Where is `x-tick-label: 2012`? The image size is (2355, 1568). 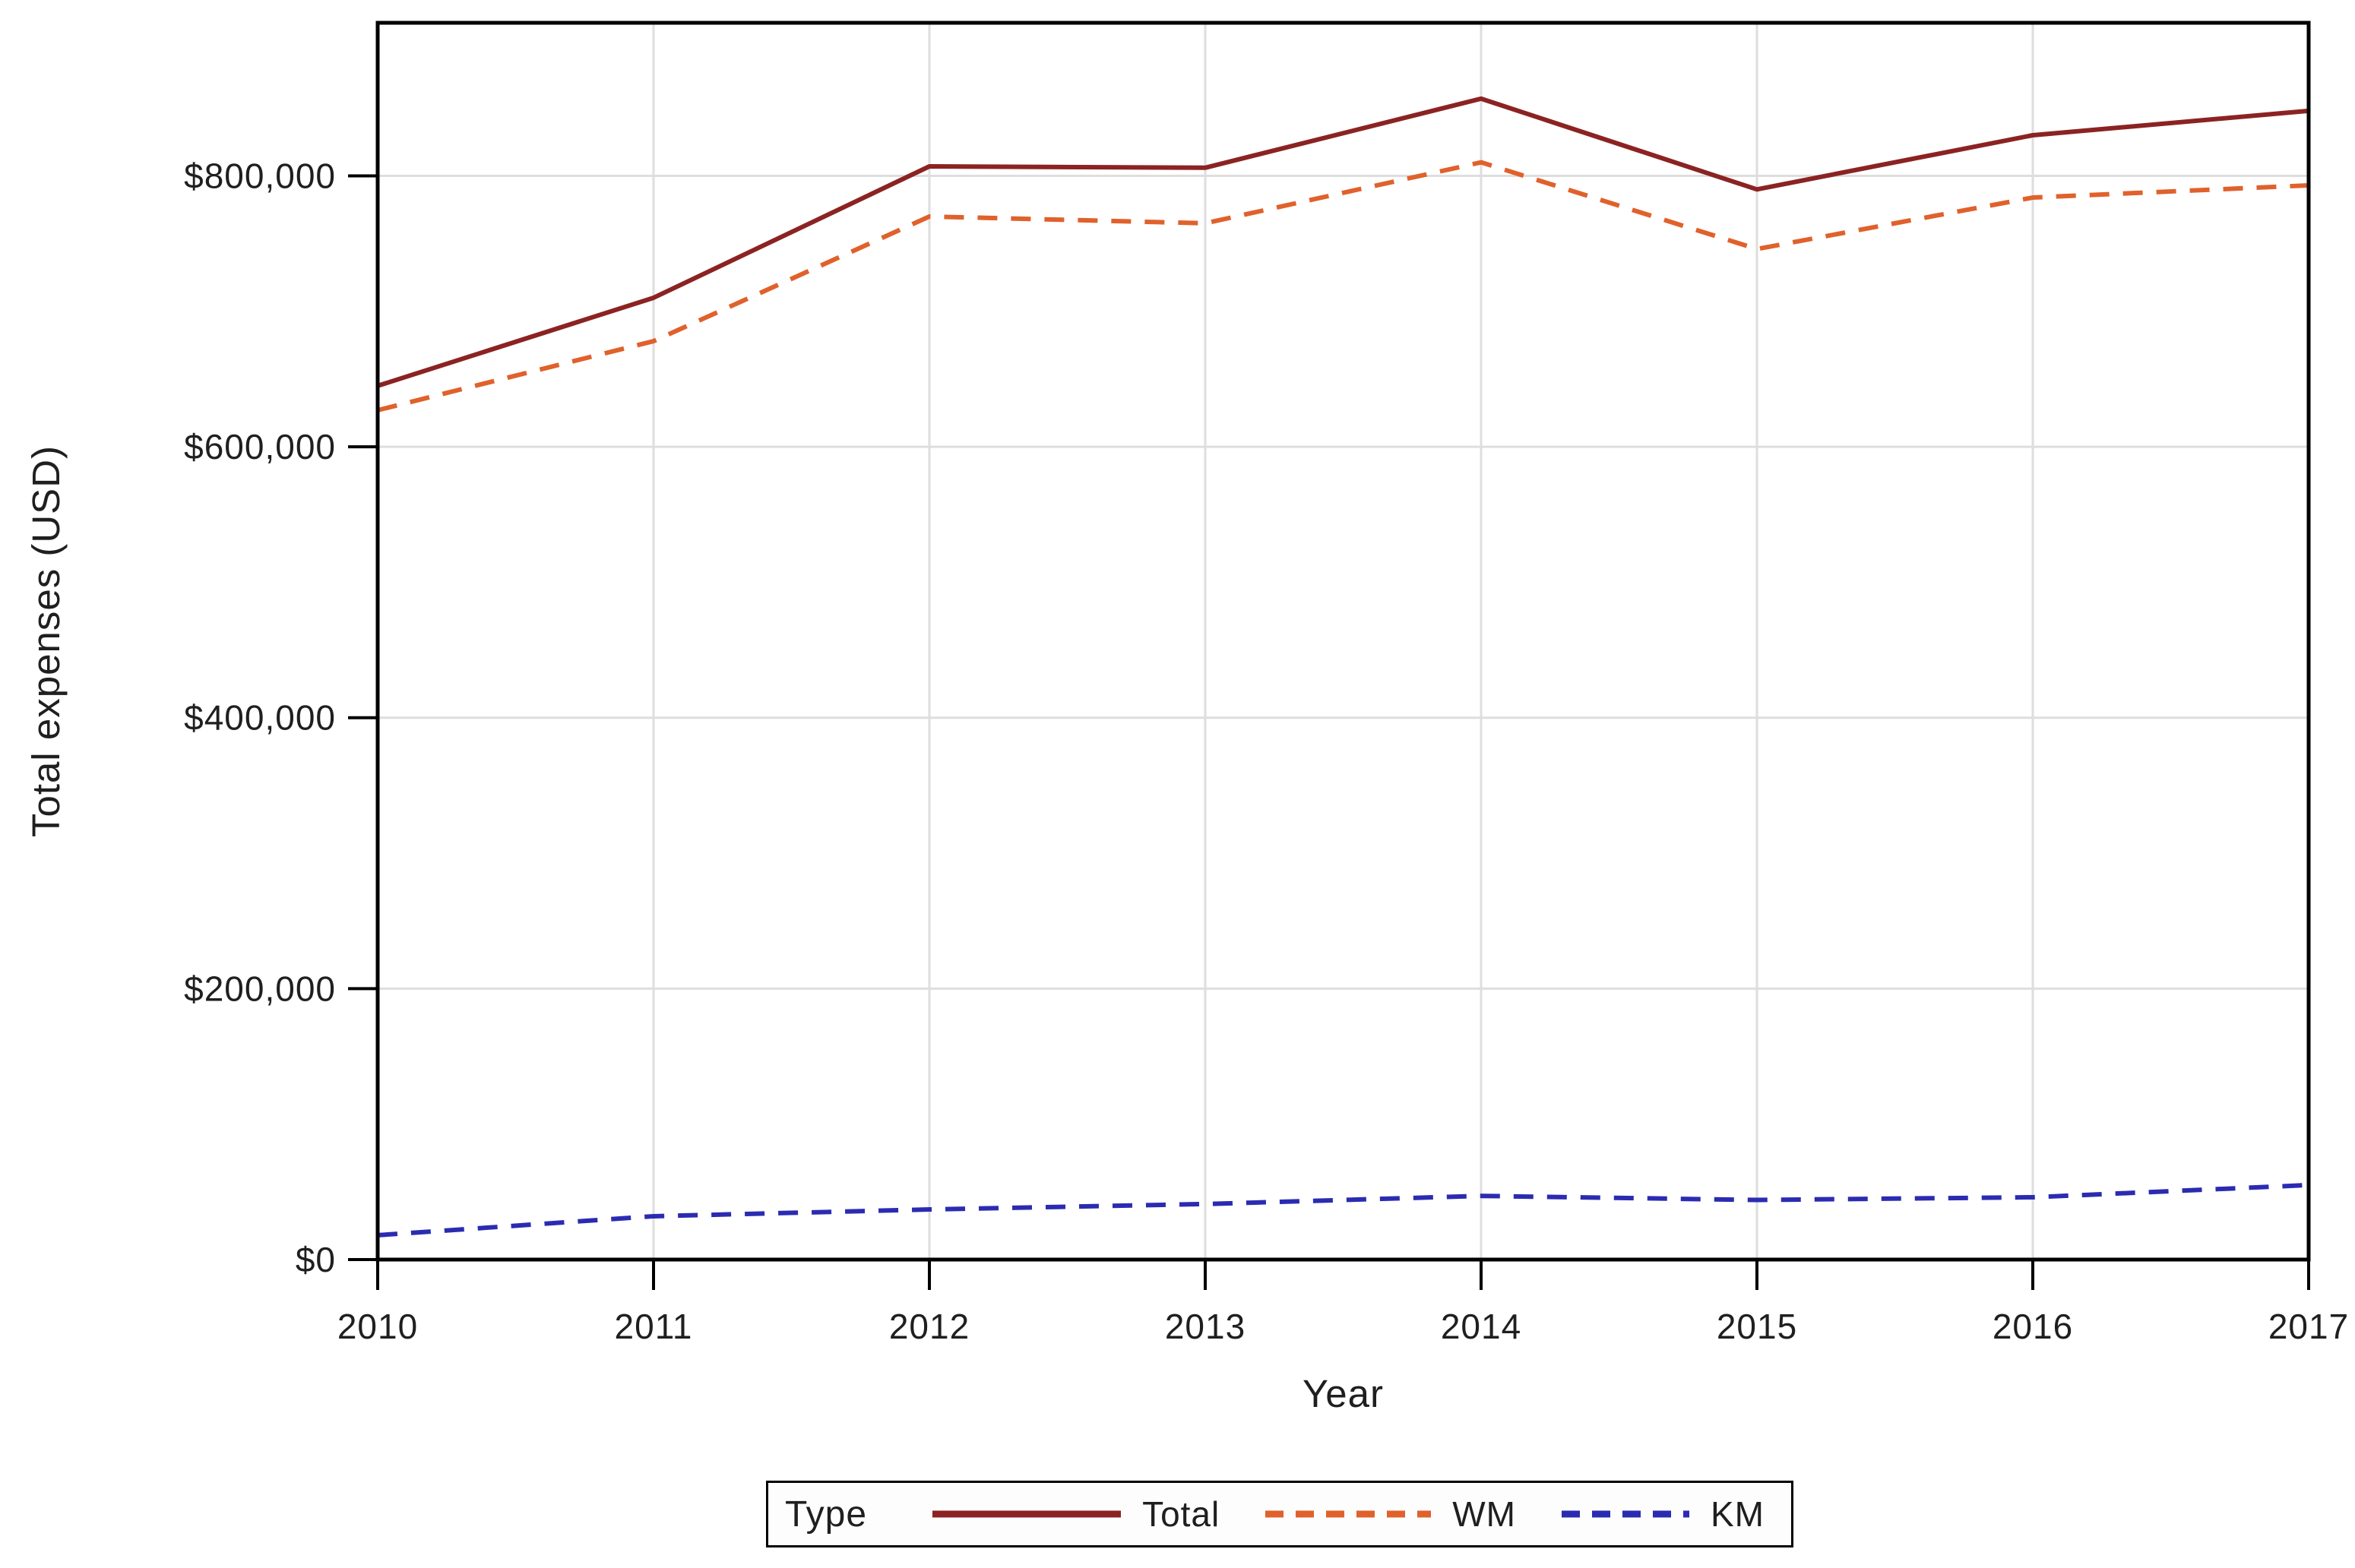
x-tick-label: 2012 is located at coordinates (929, 1326).